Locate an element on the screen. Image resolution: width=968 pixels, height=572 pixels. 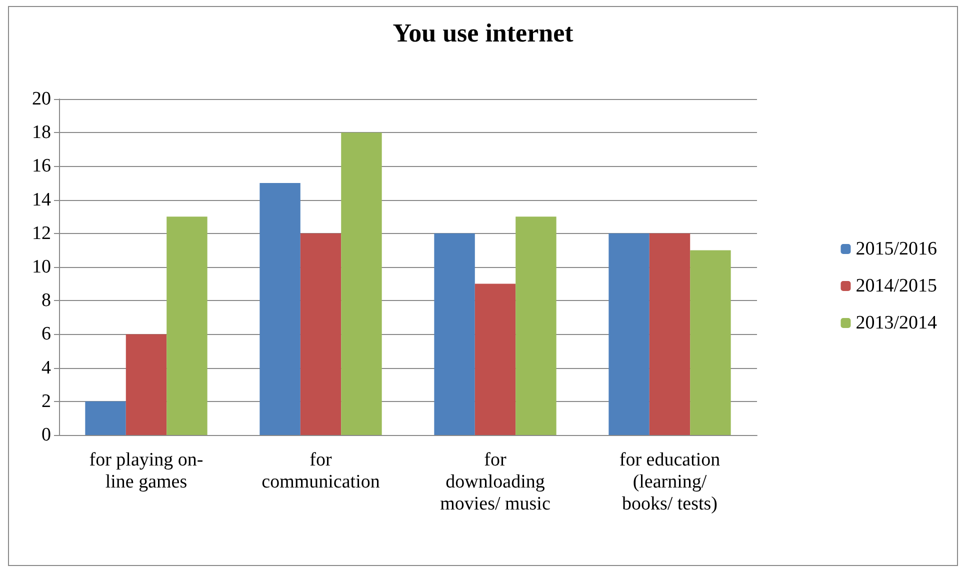
legend-label: 2014/2015 is located at coordinates (896, 286).